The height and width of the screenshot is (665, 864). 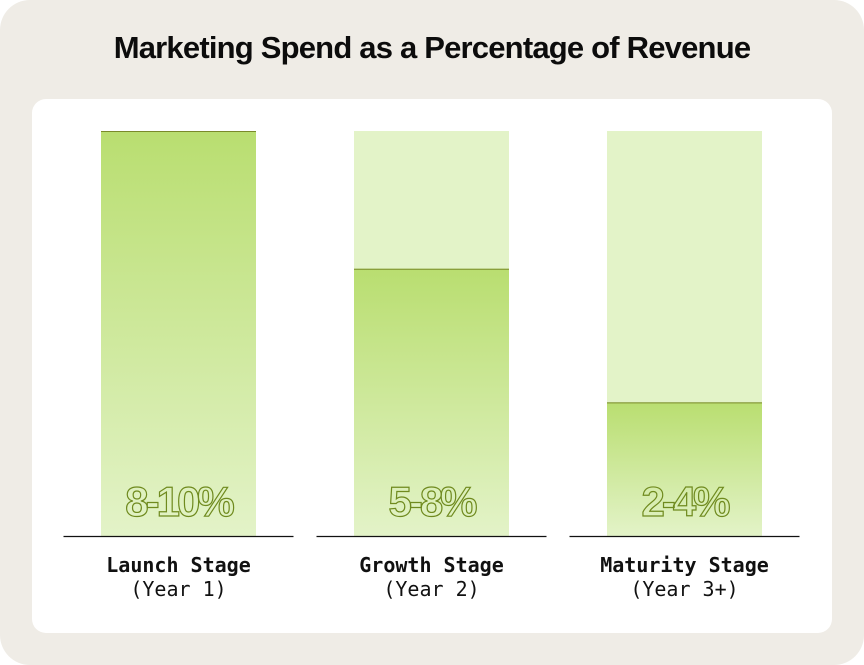 I want to click on category-name: Launch Stage, so click(x=178, y=565).